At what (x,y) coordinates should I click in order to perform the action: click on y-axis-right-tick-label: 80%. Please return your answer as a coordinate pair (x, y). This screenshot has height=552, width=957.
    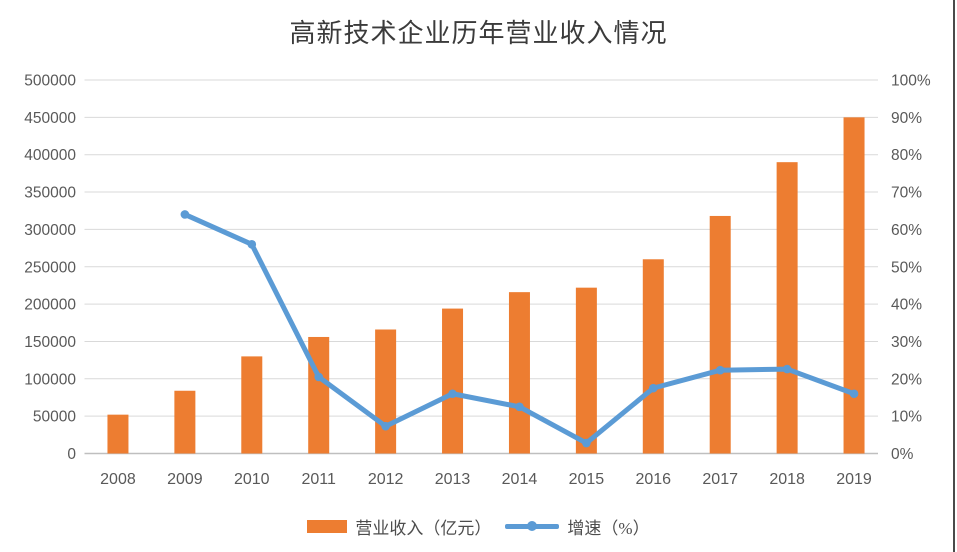
    Looking at the image, I should click on (906, 155).